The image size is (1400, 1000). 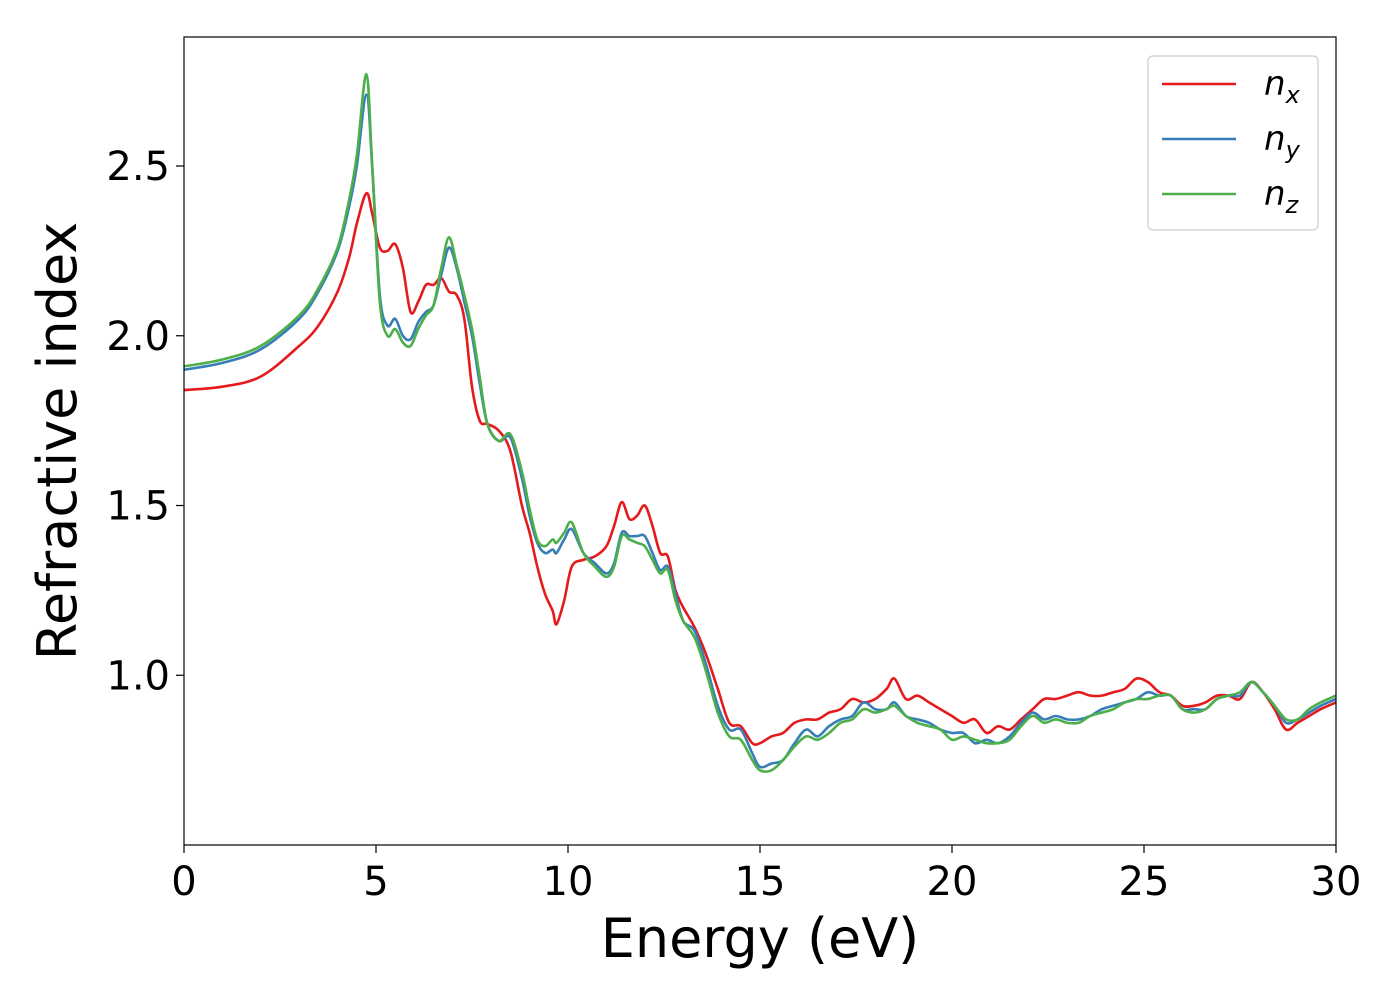 I want to click on x-tick-label: 15, so click(x=760, y=882).